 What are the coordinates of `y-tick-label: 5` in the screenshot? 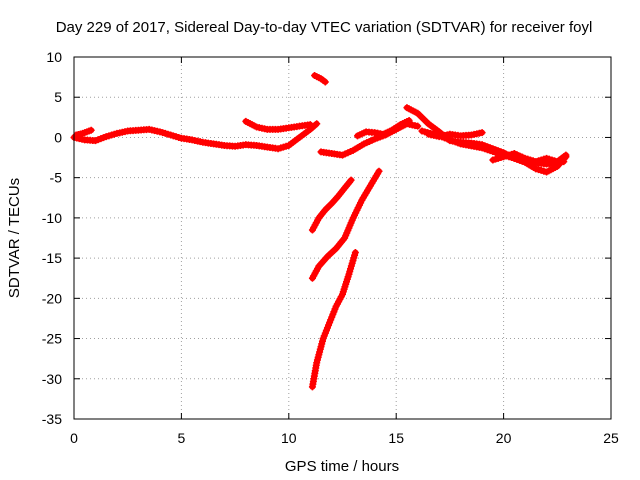 It's located at (58, 97).